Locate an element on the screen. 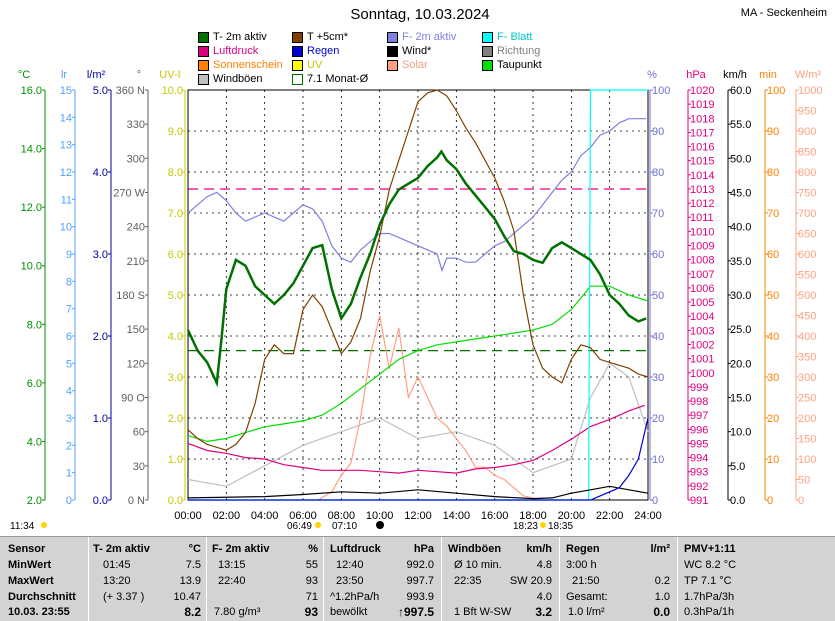  wind-tick-label: 25.0 is located at coordinates (740, 330).